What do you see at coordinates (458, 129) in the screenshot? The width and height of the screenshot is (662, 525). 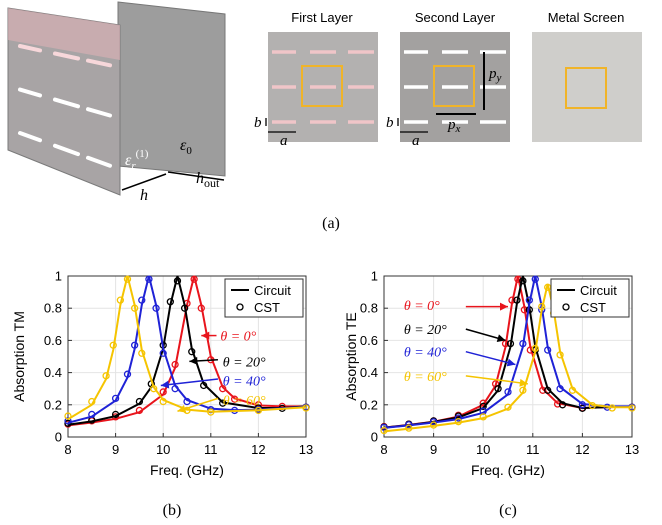 I see `subscript: x` at bounding box center [458, 129].